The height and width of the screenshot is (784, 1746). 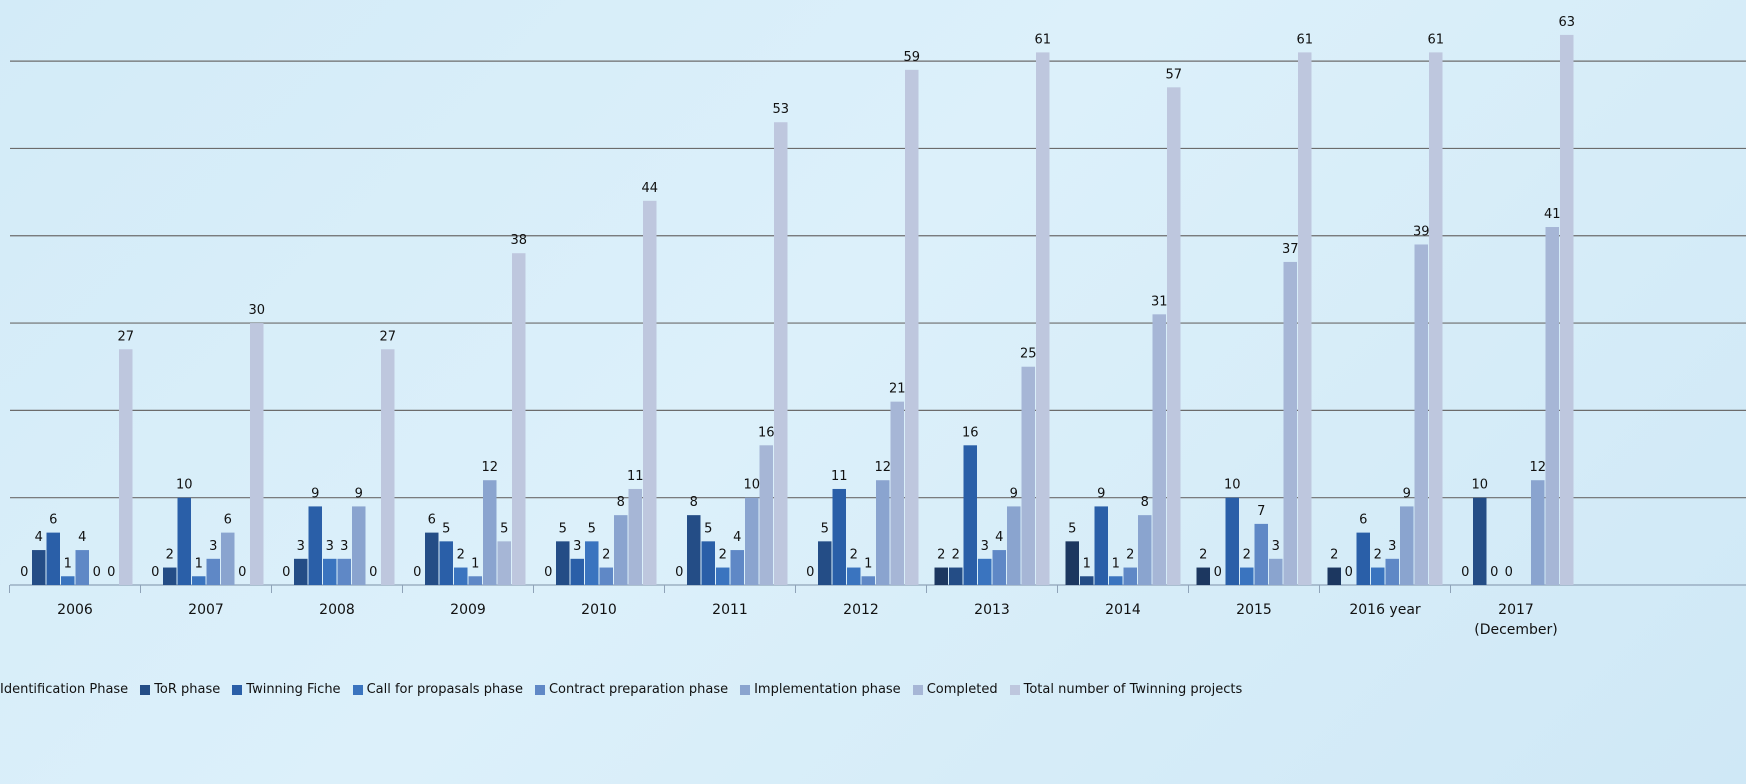 I want to click on legend-item: Call for propasals phase, so click(x=437, y=689).